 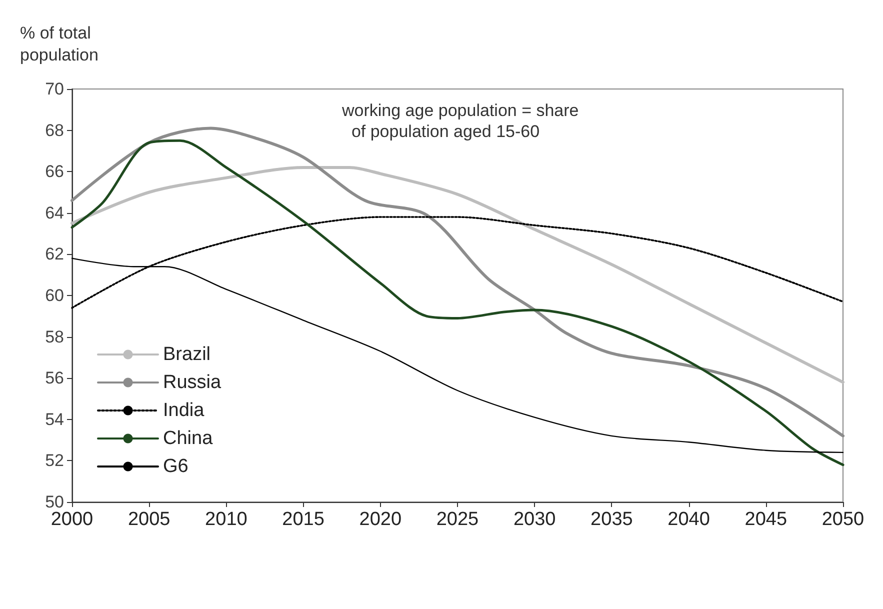 What do you see at coordinates (54, 212) in the screenshot?
I see `y-tick-label: 64` at bounding box center [54, 212].